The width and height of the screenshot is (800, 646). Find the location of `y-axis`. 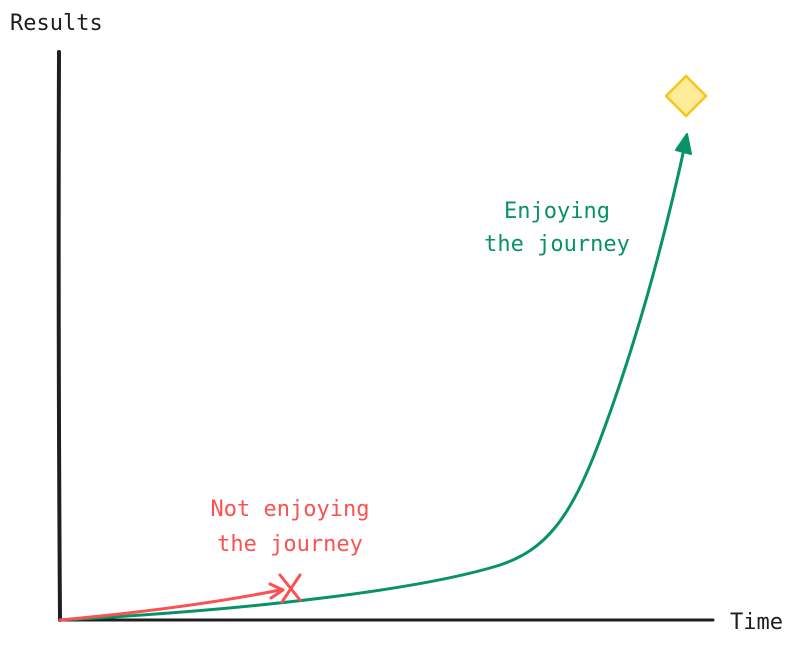

y-axis is located at coordinates (59, 336).